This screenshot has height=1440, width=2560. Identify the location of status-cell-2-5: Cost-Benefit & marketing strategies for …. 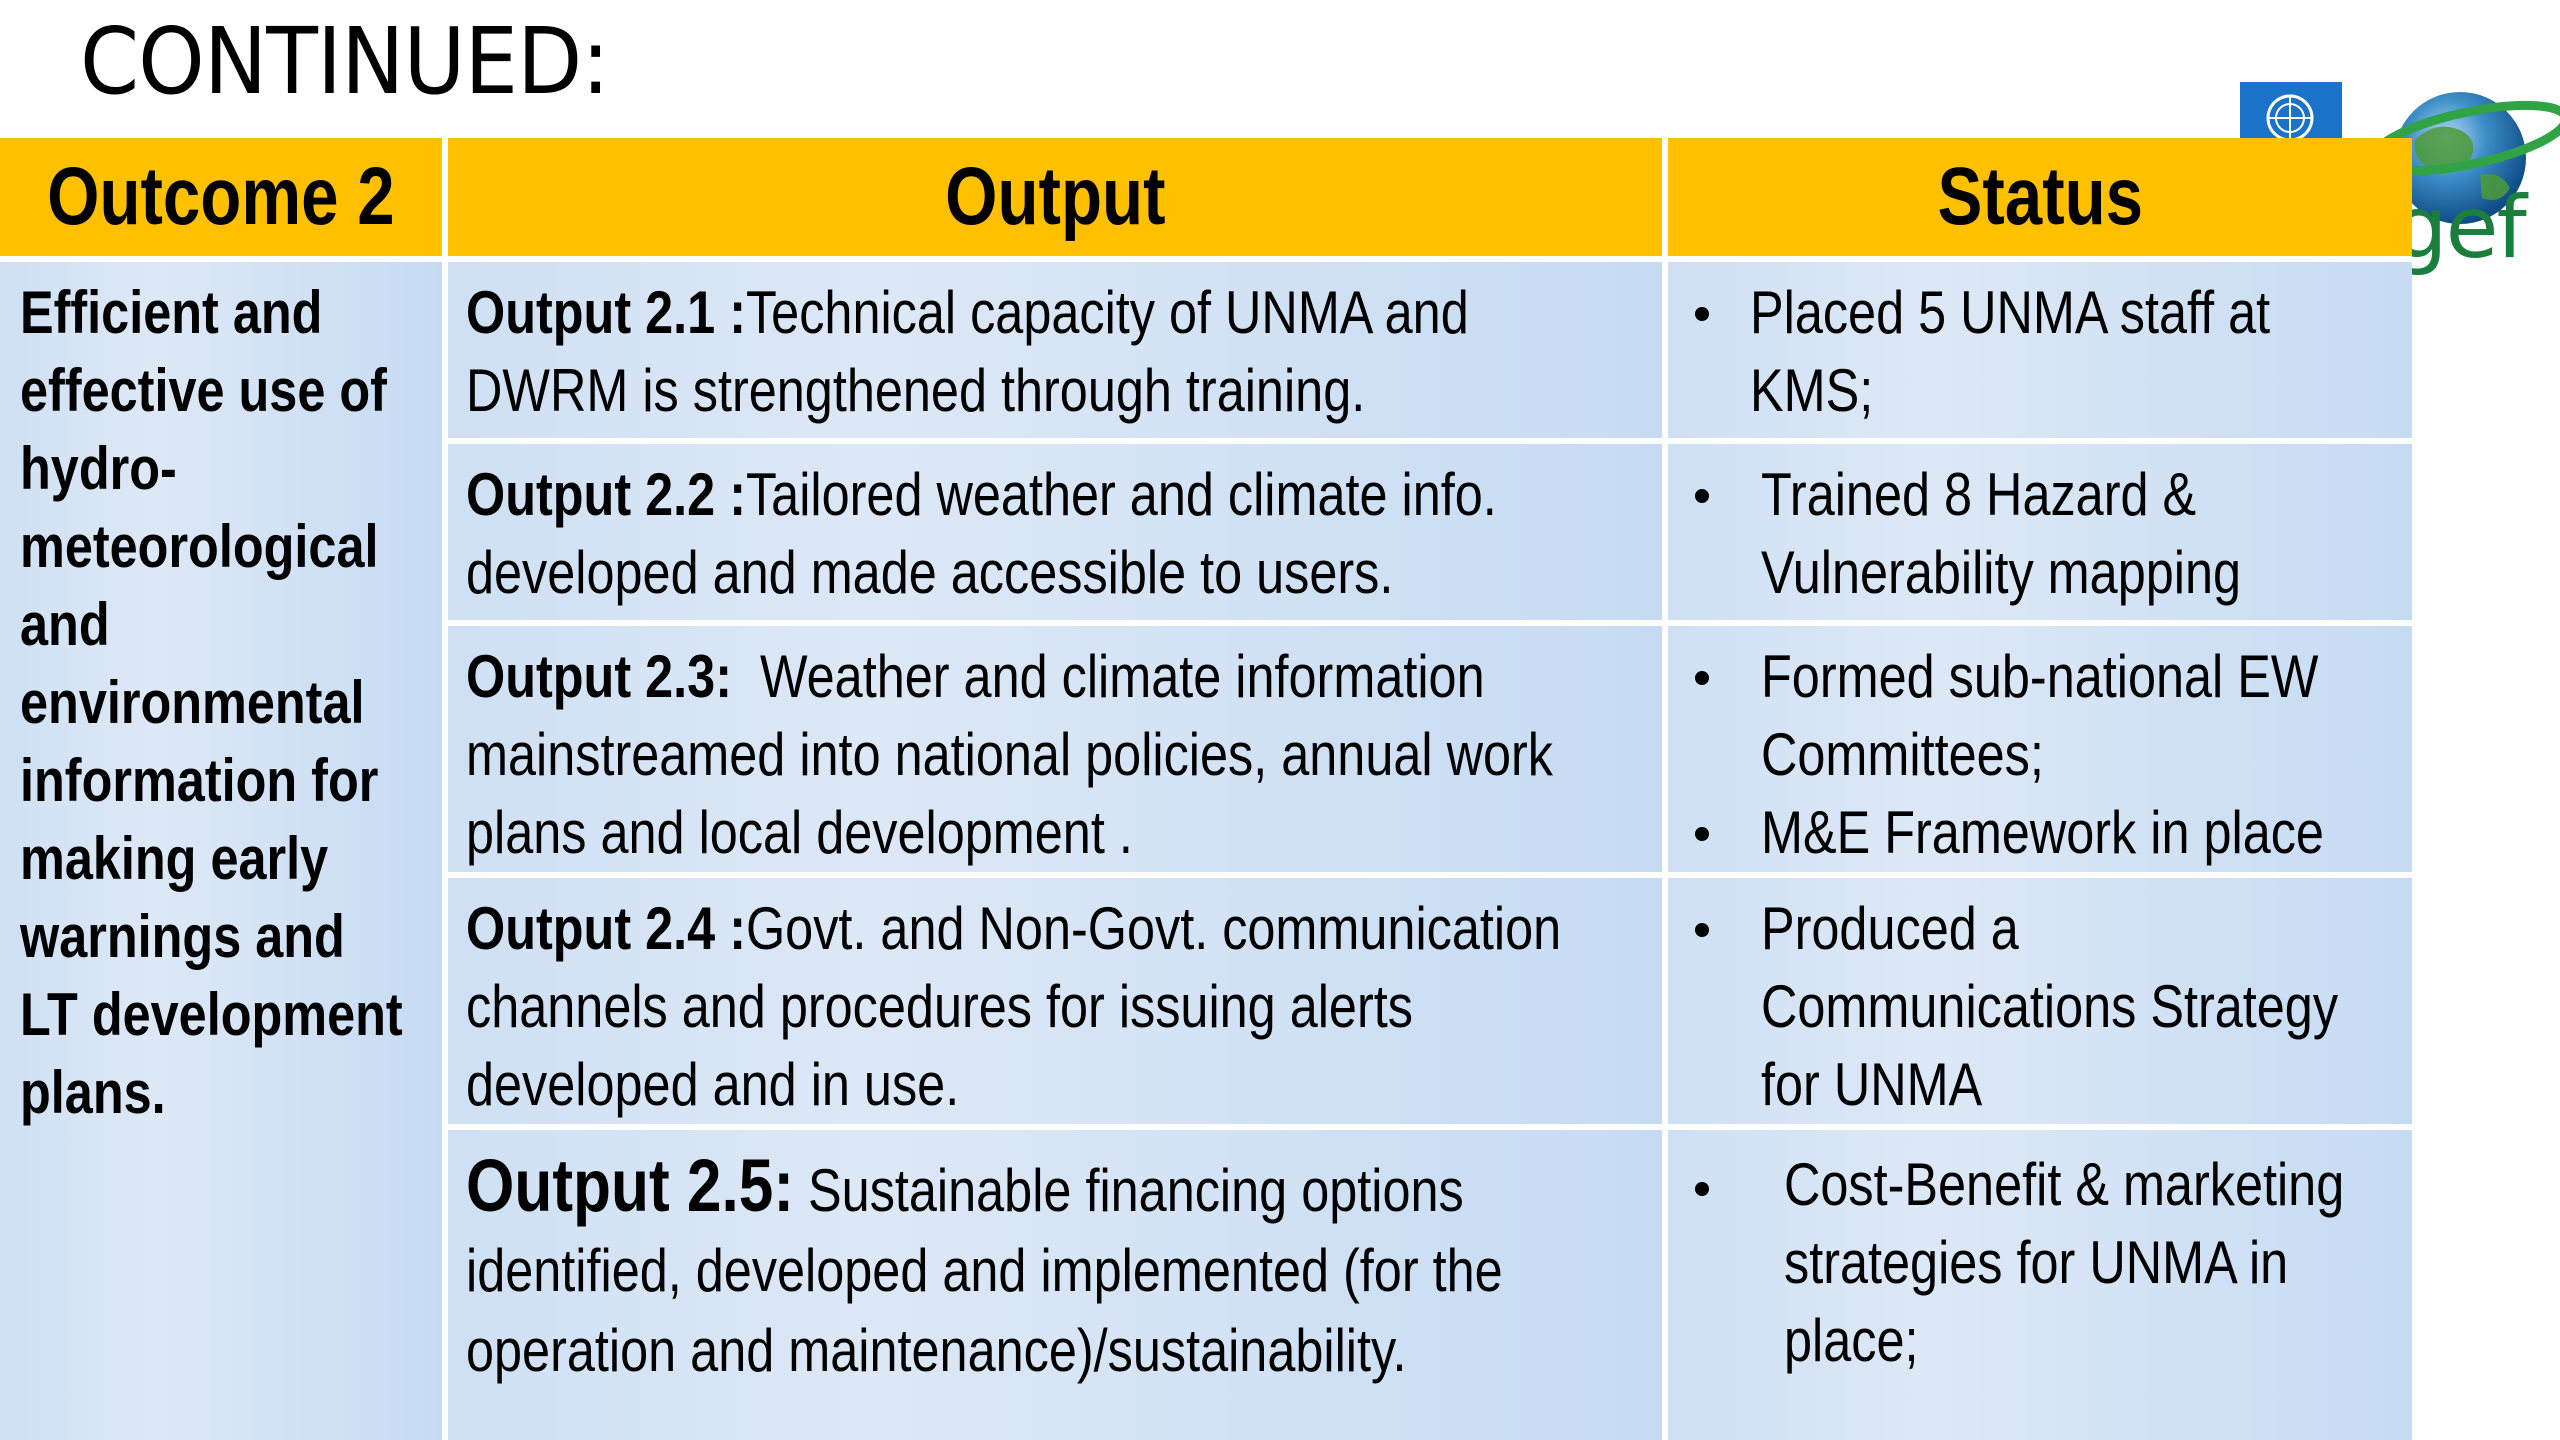
(2040, 1285).